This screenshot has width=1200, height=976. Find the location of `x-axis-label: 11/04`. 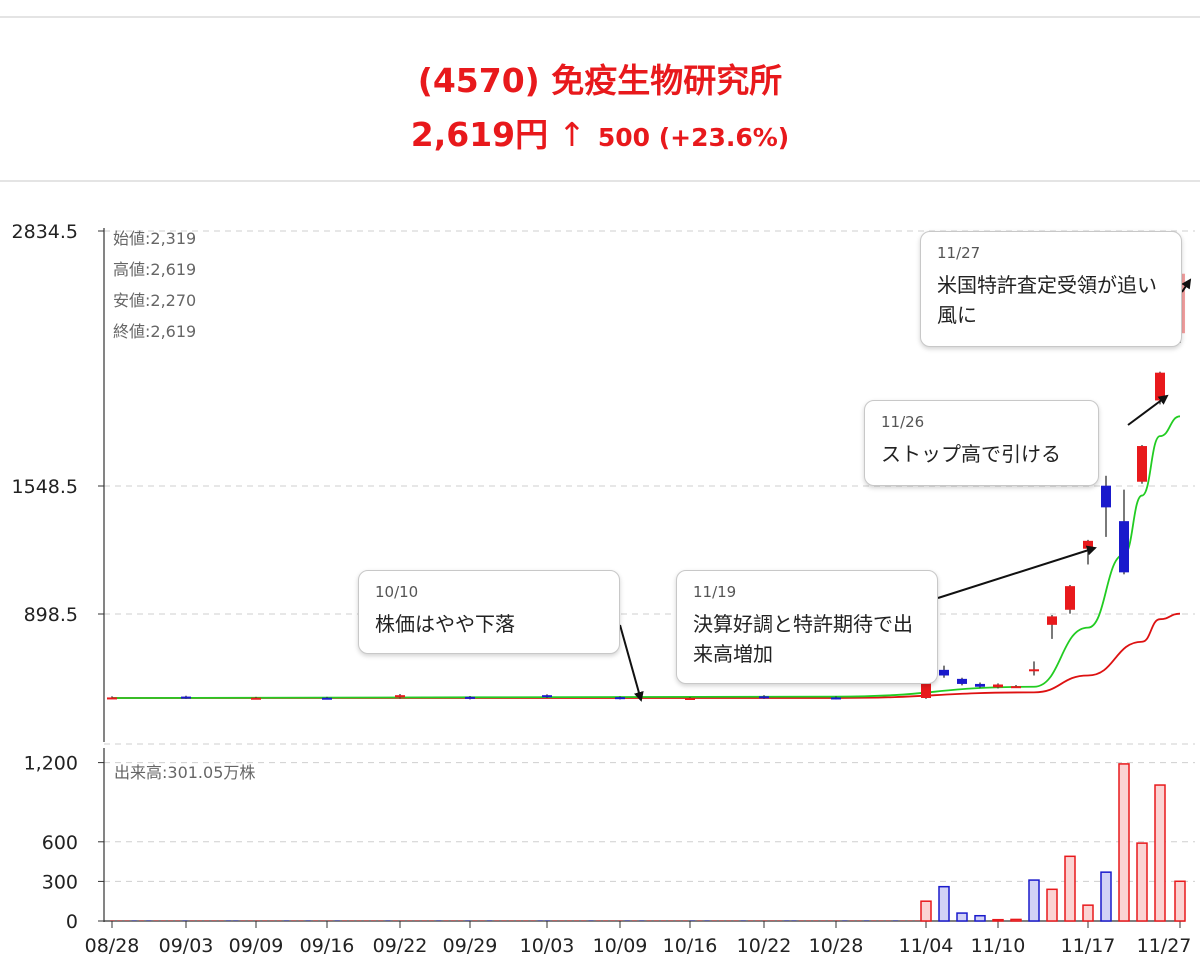

x-axis-label: 11/04 is located at coordinates (926, 946).